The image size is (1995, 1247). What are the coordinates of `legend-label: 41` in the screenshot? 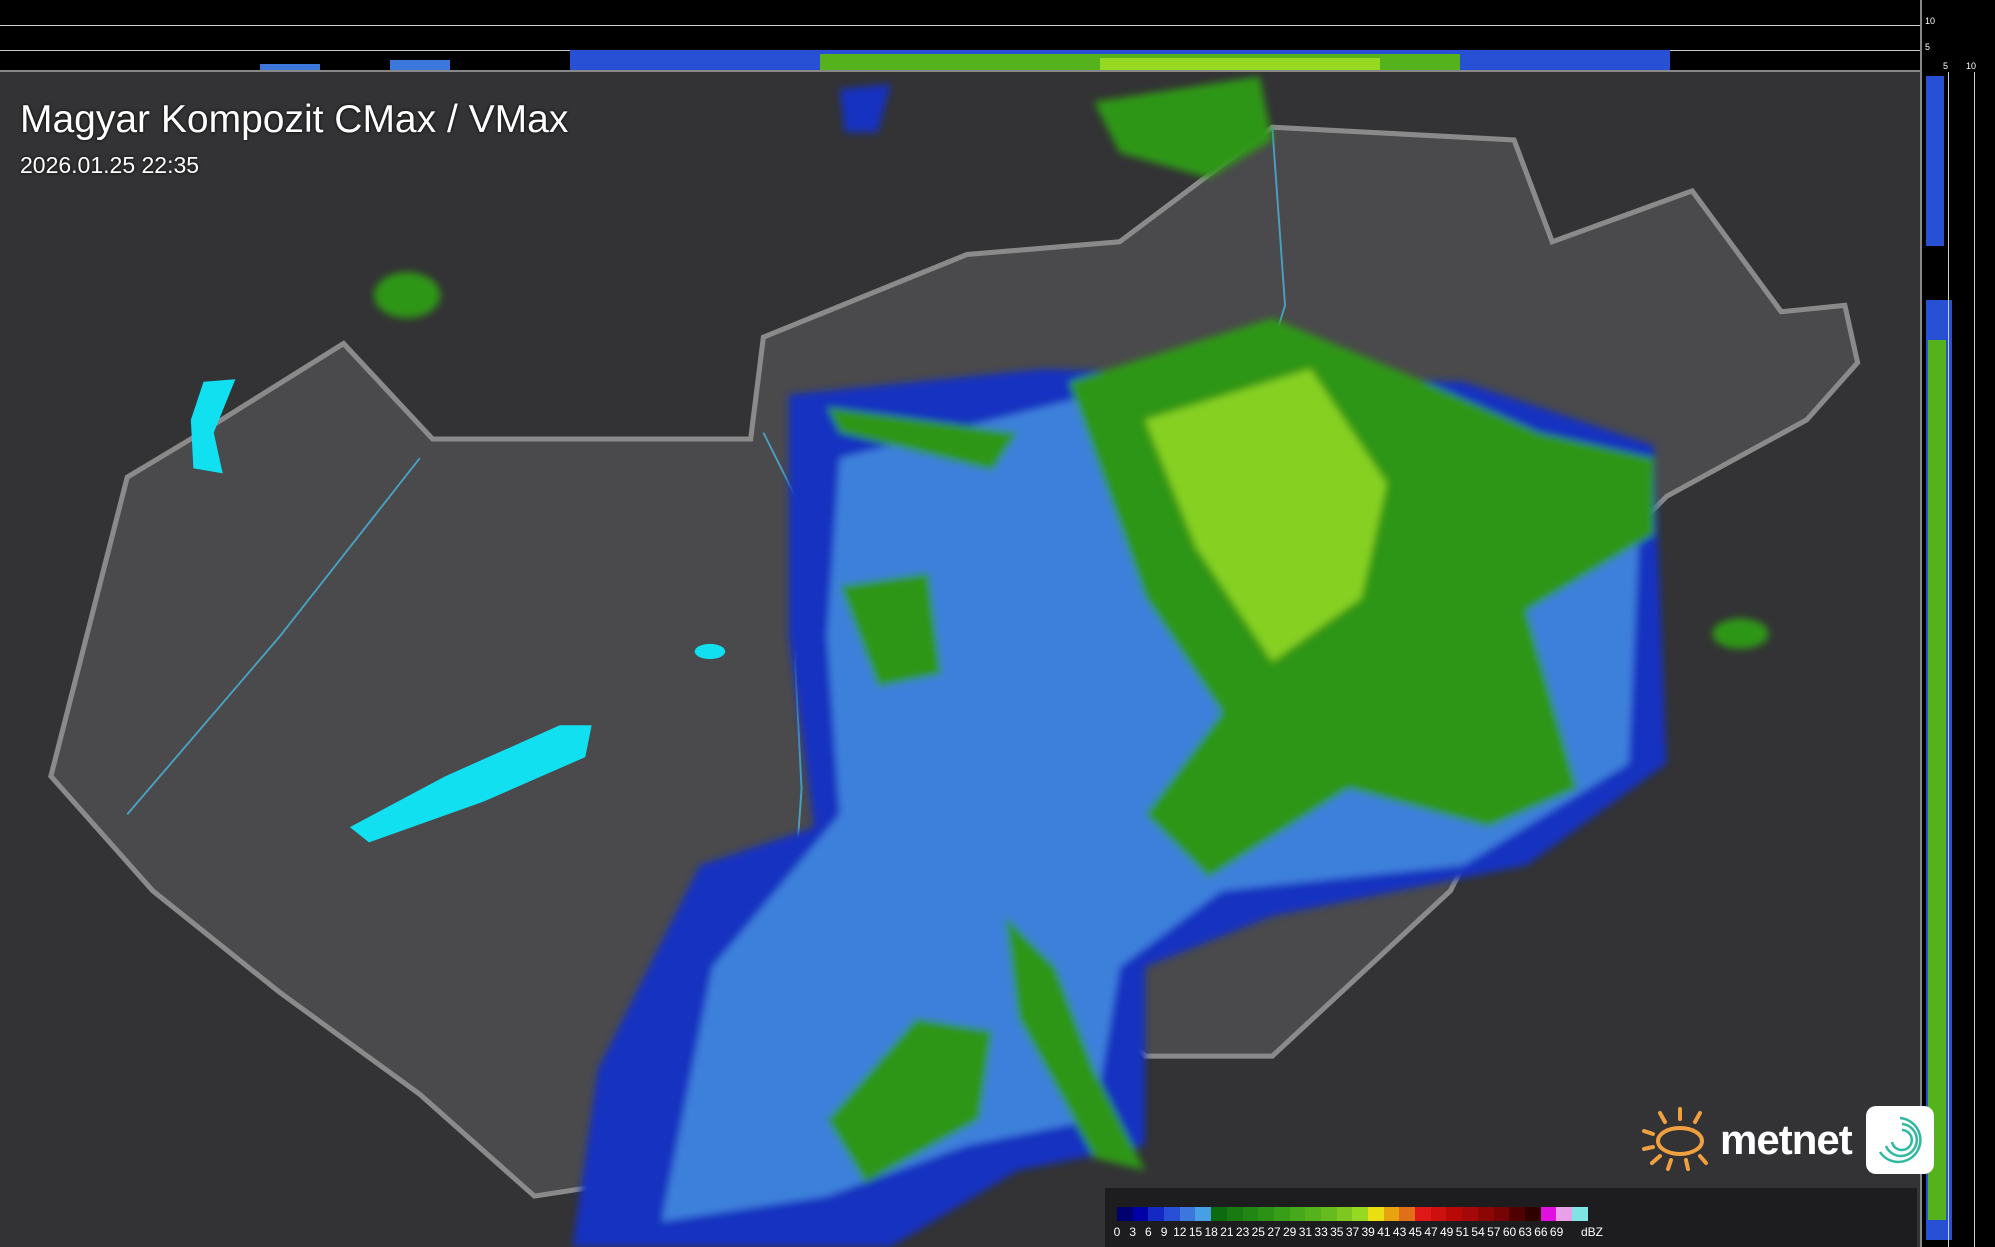 It's located at (1384, 1232).